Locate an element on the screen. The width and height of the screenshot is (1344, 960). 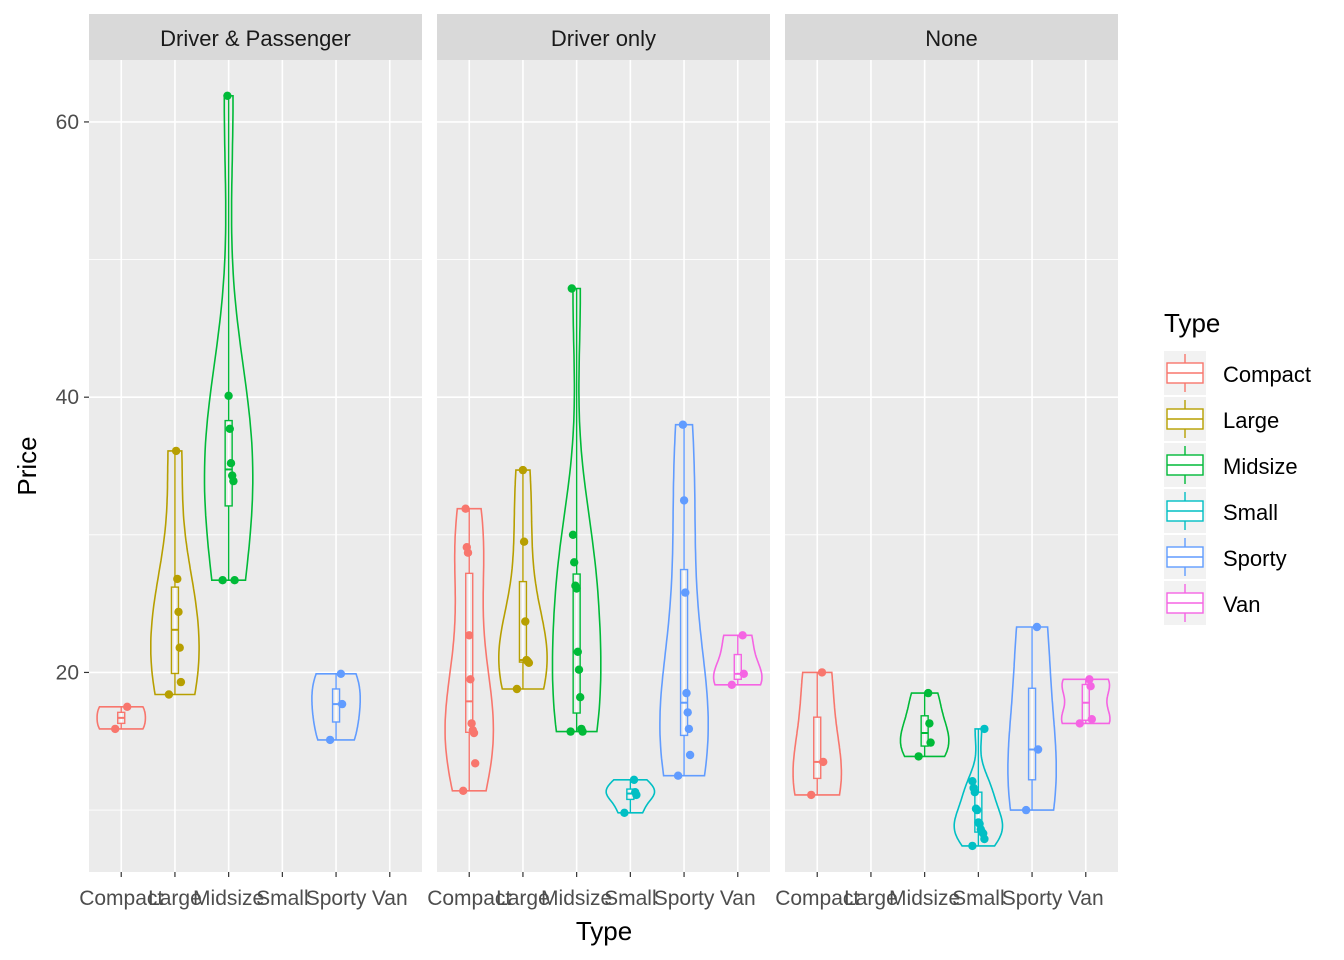
violin-midsize is located at coordinates (924, 725).